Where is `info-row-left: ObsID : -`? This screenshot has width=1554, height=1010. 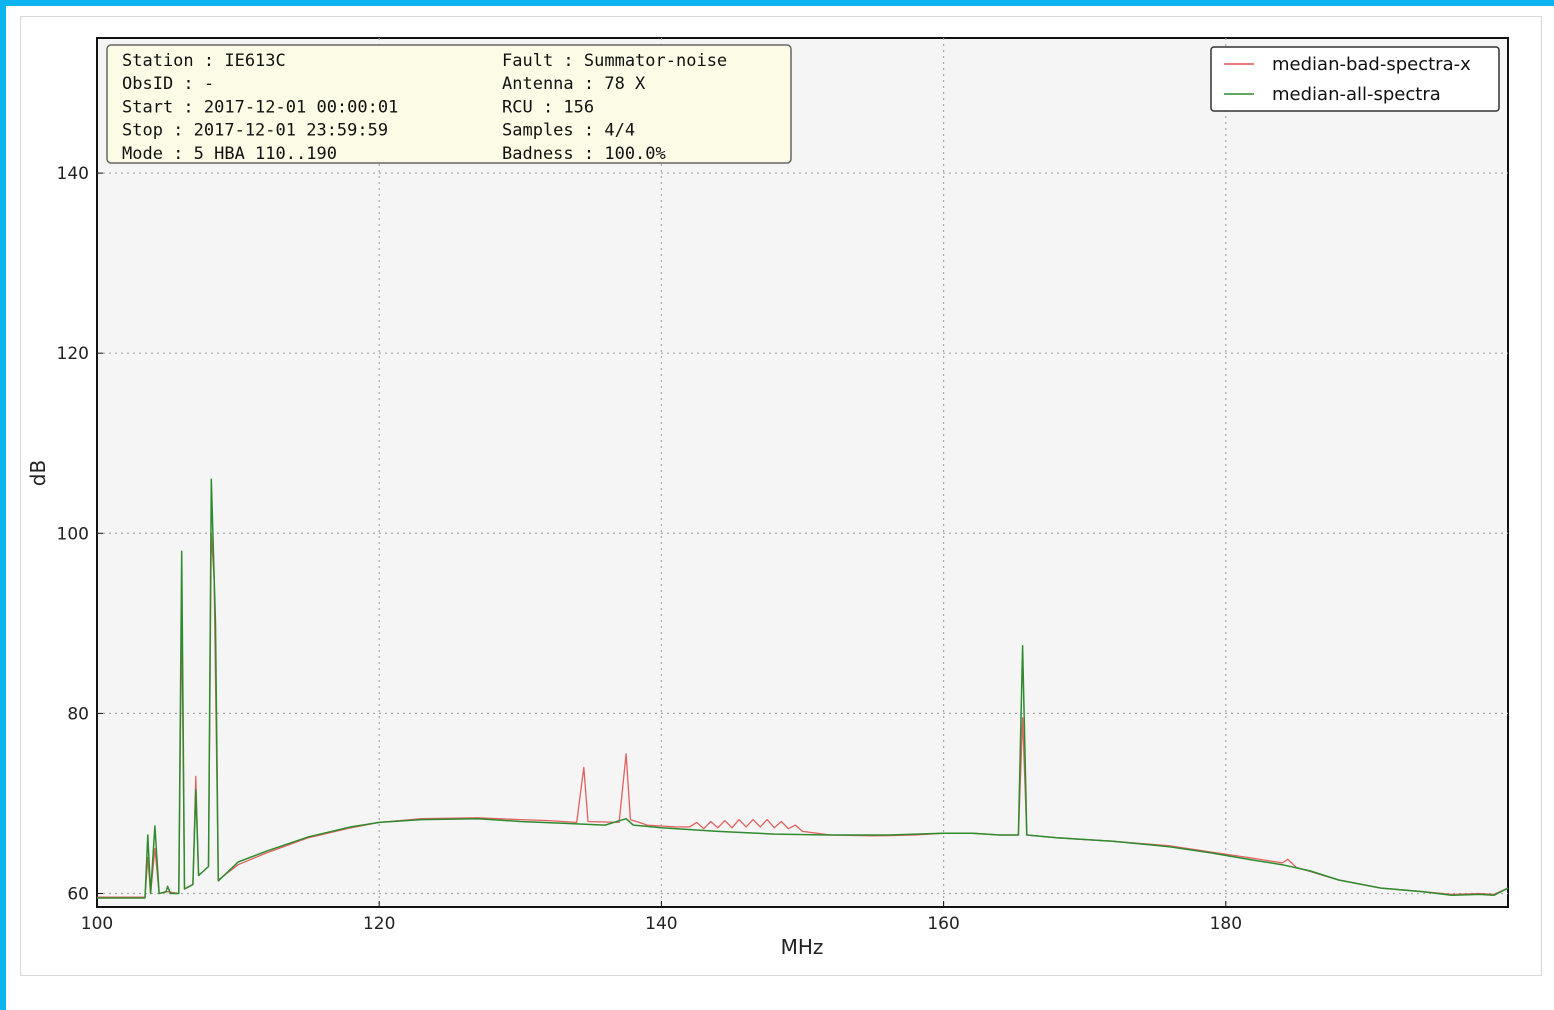 info-row-left: ObsID : - is located at coordinates (168, 84).